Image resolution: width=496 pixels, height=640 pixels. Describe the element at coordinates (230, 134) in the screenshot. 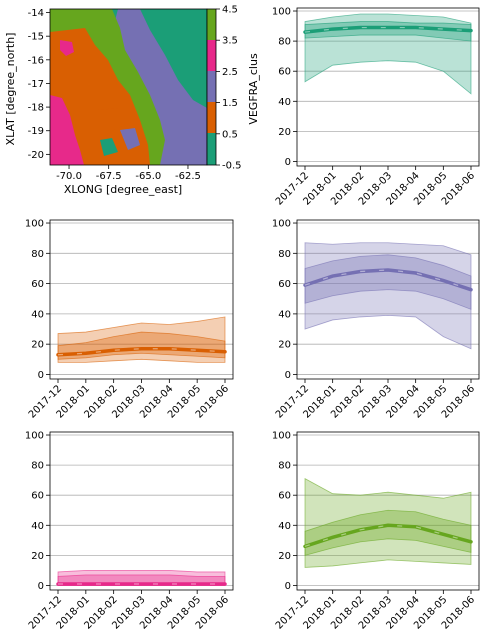

I see `colorbar-tick-label: 0.5` at that location.